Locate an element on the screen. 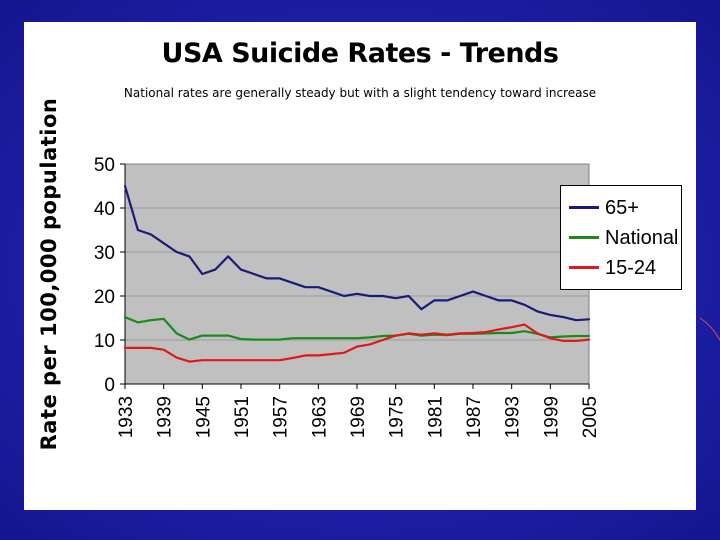 The height and width of the screenshot is (540, 720). legend-label-65plus: 65+ is located at coordinates (622, 208).